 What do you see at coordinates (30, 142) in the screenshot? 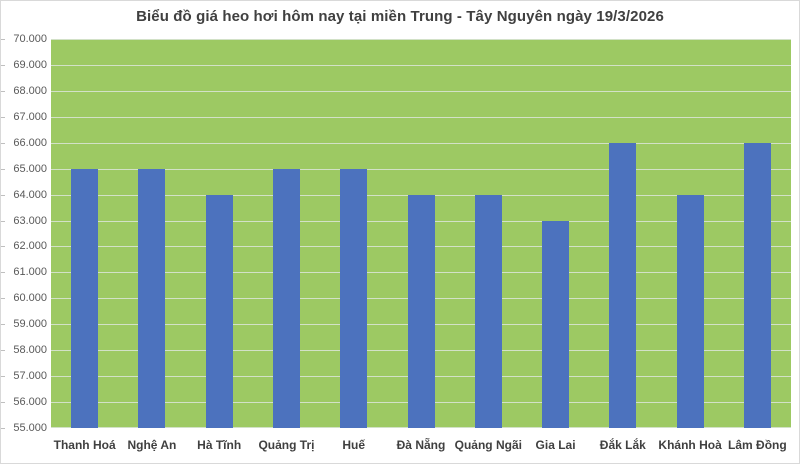
I see `y-axis-label: 66.000` at bounding box center [30, 142].